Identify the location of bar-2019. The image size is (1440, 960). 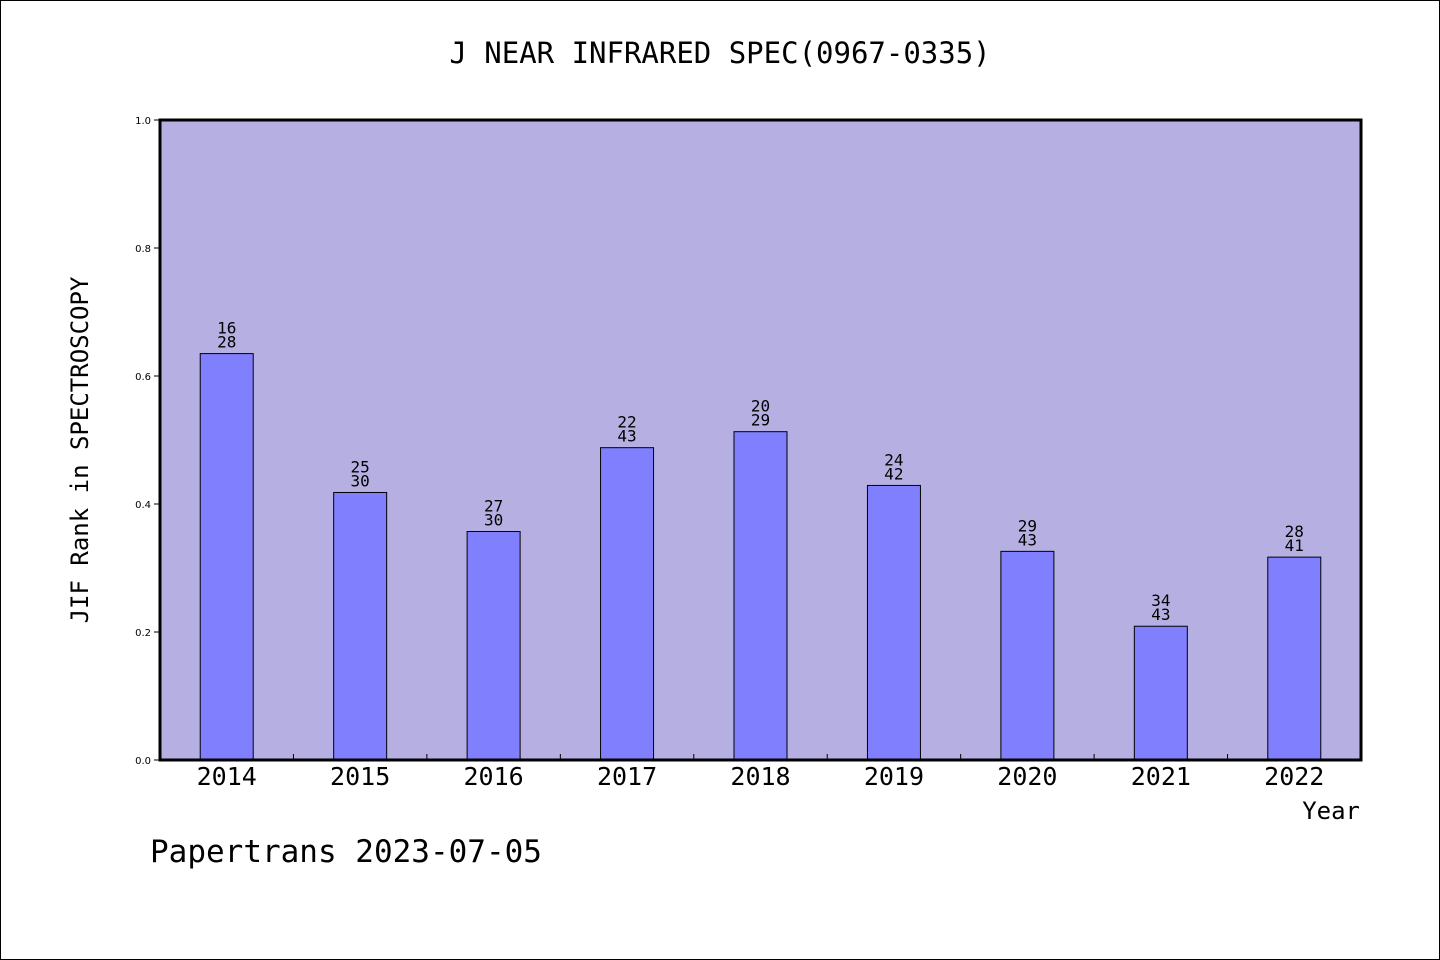
(893, 622).